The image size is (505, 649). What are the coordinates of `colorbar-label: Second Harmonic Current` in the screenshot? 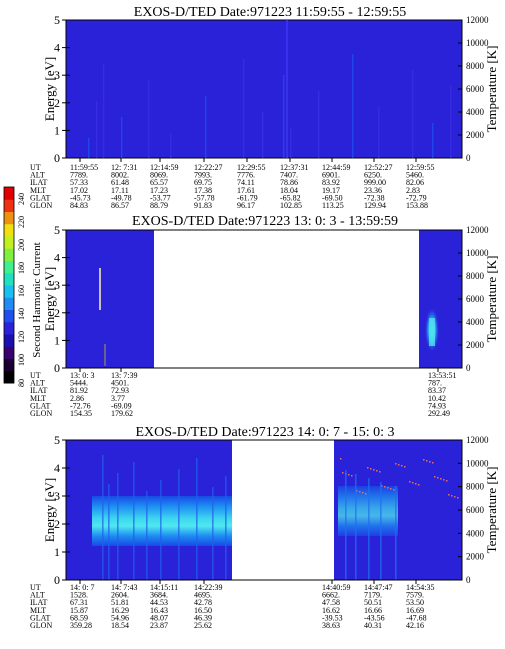 It's located at (37, 299).